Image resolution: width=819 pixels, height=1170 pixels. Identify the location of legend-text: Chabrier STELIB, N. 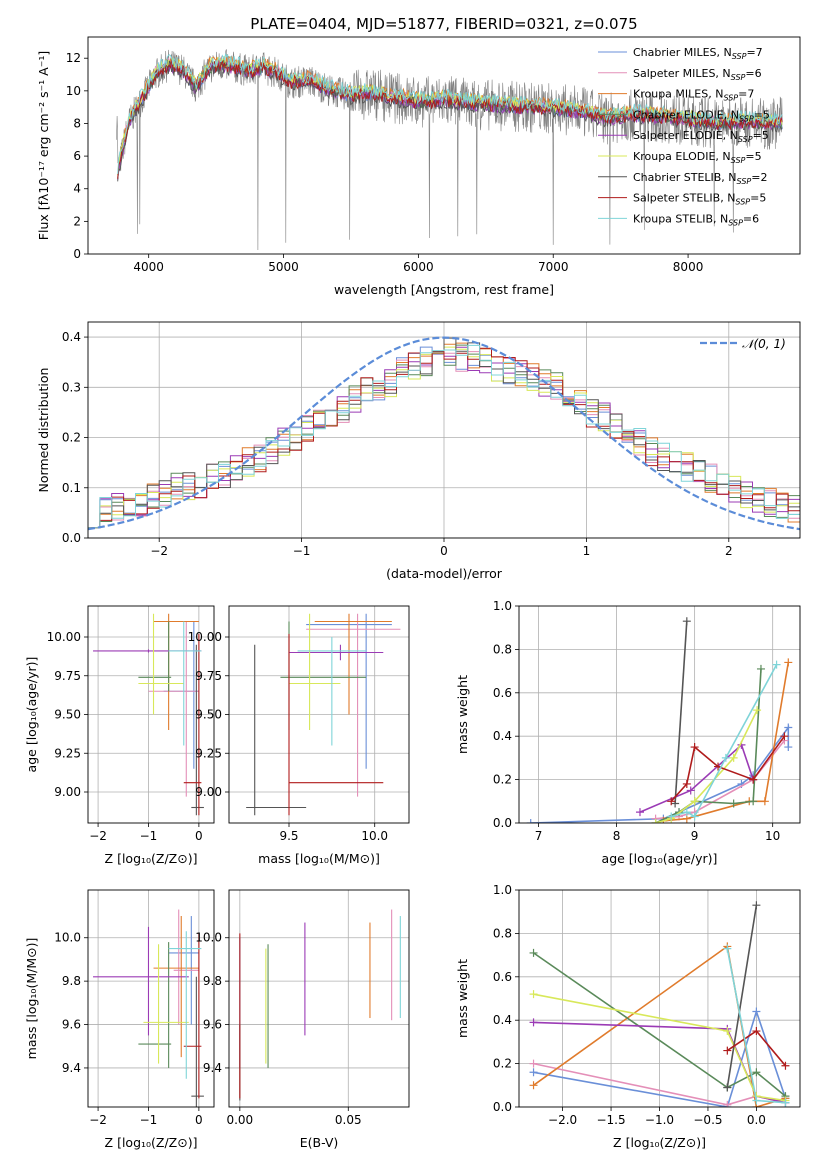
(685, 177).